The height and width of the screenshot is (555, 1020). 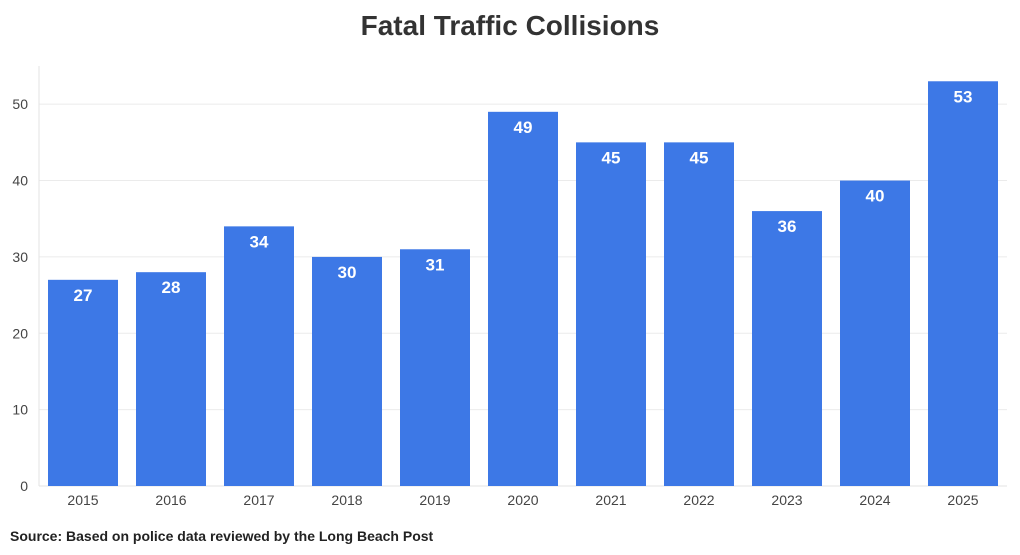 What do you see at coordinates (963, 96) in the screenshot?
I see `data-label: 53` at bounding box center [963, 96].